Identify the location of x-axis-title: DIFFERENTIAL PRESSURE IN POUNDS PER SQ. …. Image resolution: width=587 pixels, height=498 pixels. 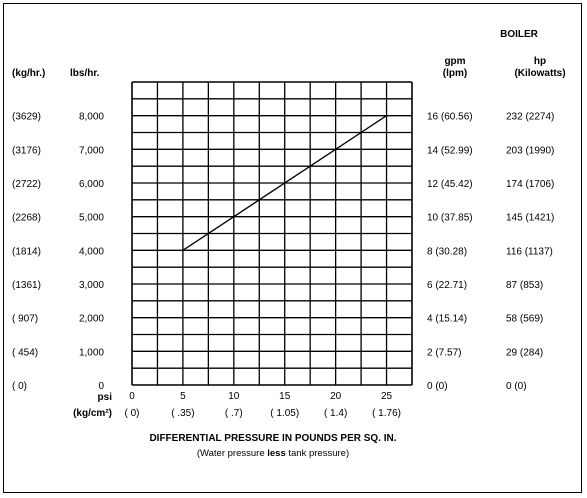
(272, 438).